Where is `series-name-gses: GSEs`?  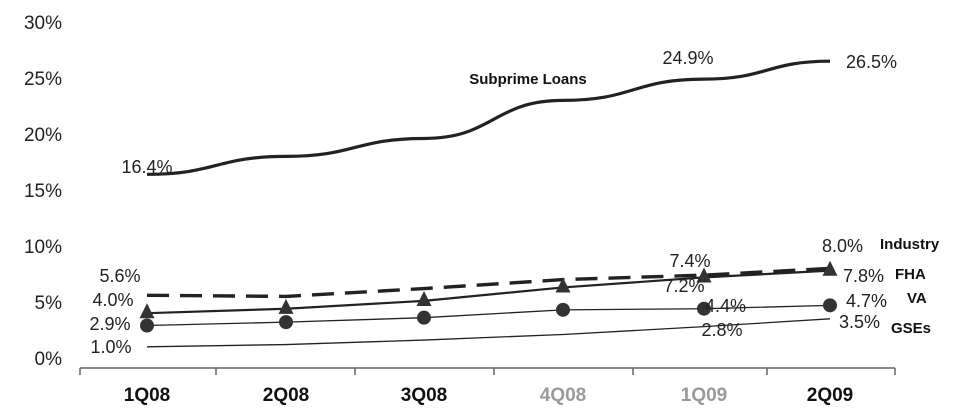
series-name-gses: GSEs is located at coordinates (911, 328).